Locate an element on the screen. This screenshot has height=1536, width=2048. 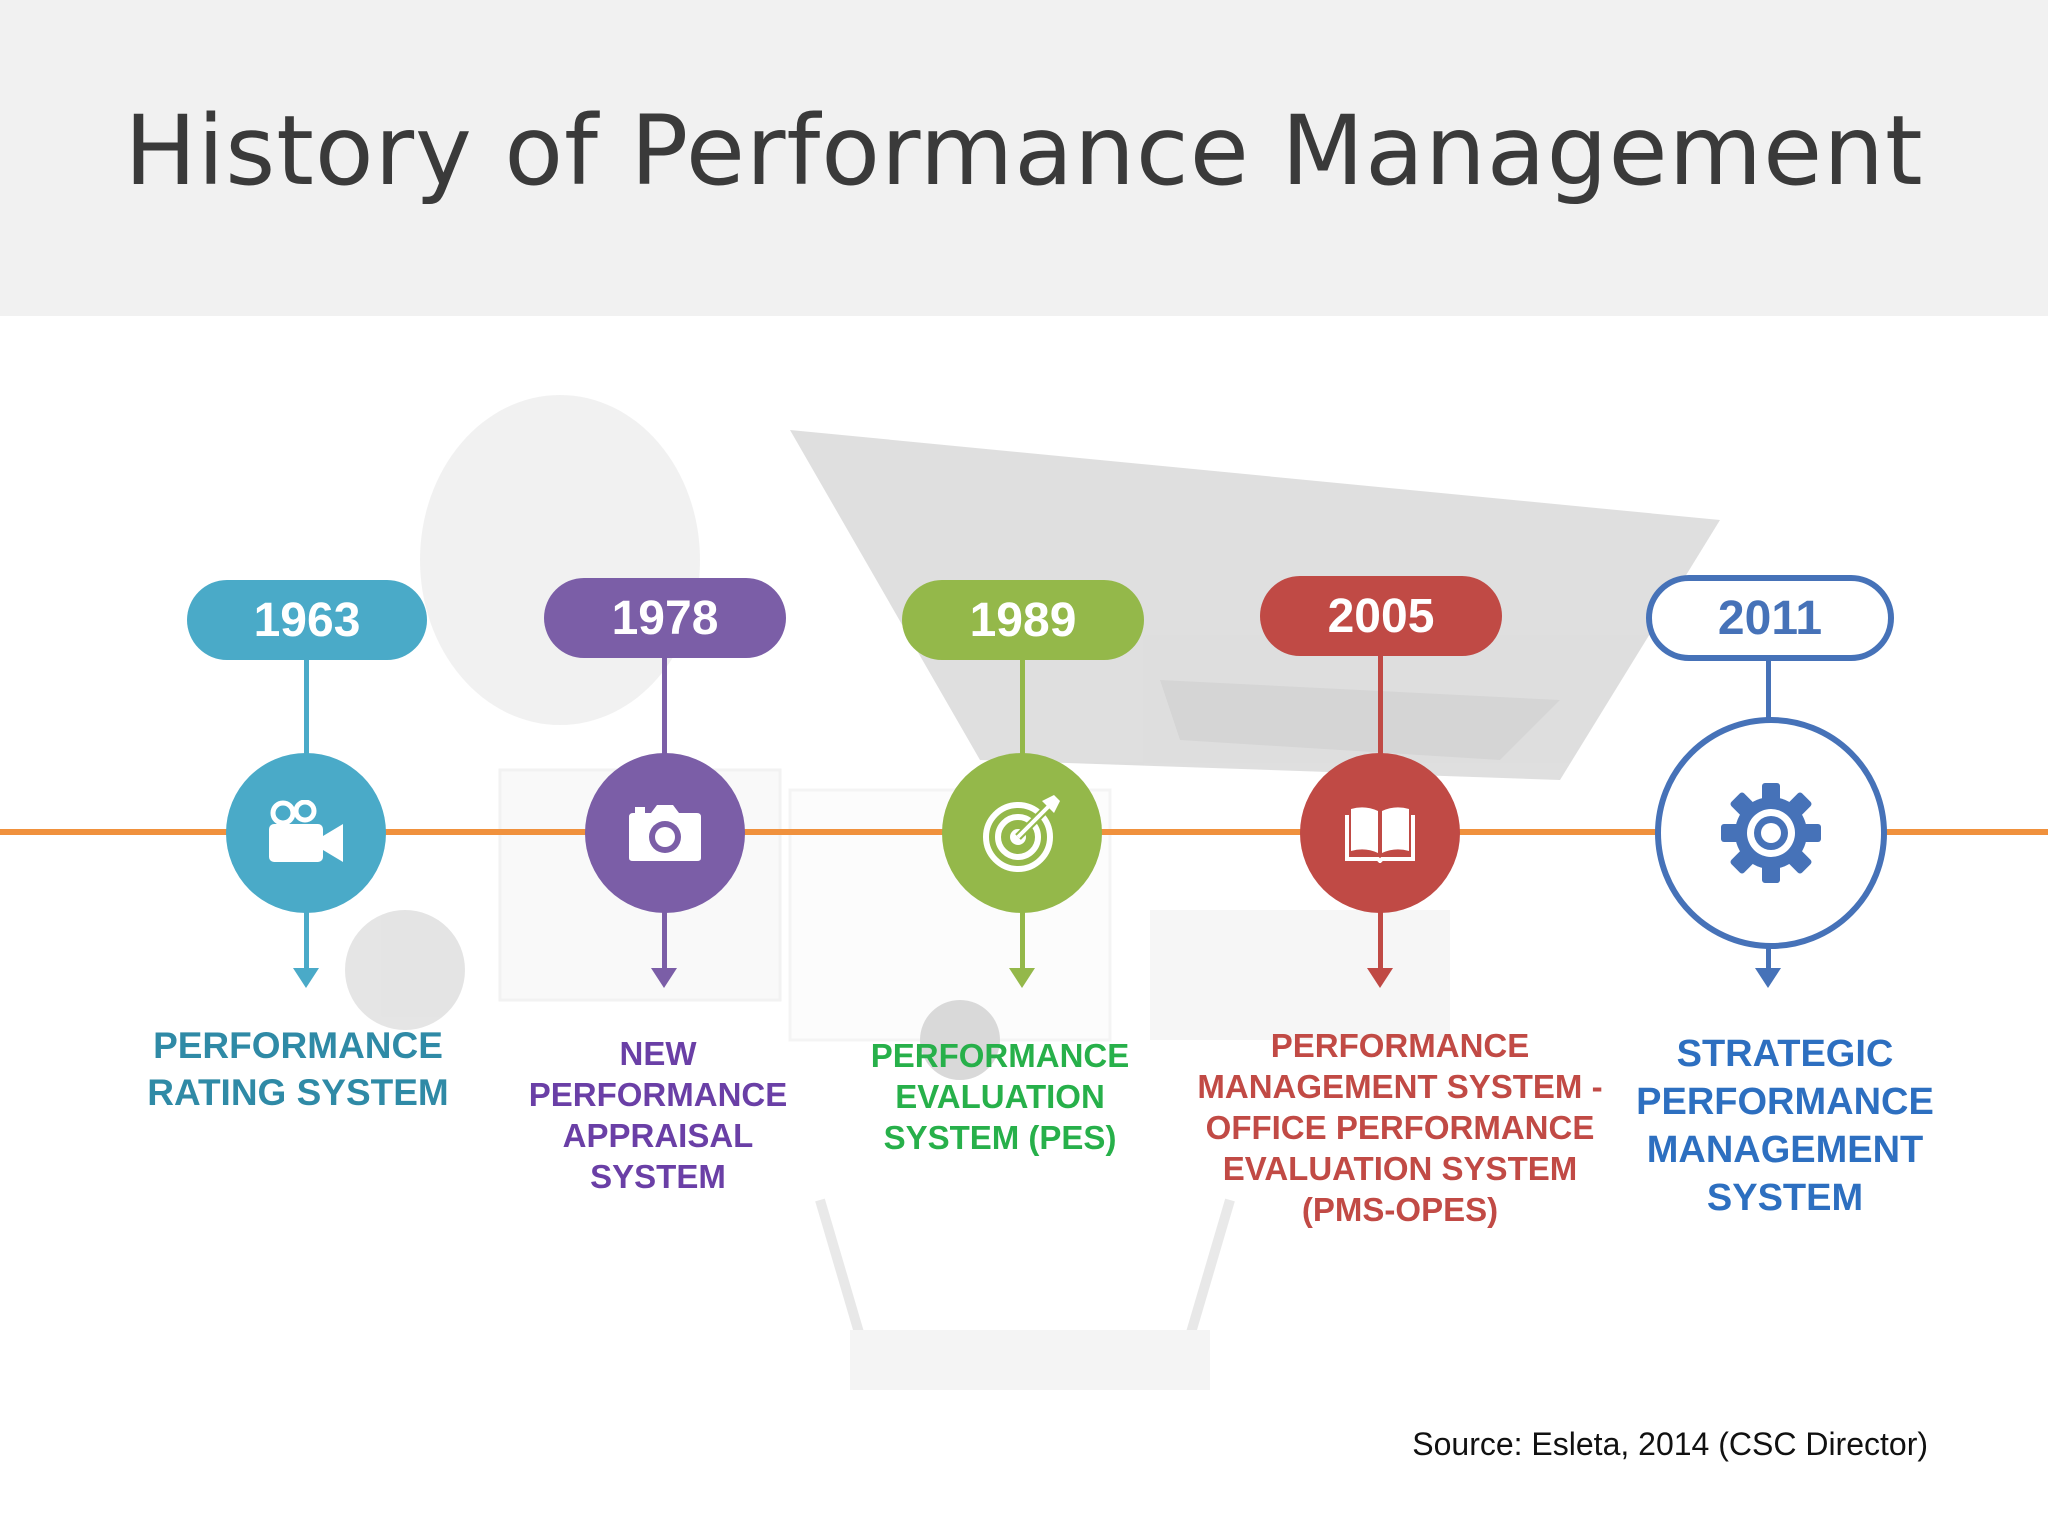
year-badge-2011: 2011 is located at coordinates (1770, 618).